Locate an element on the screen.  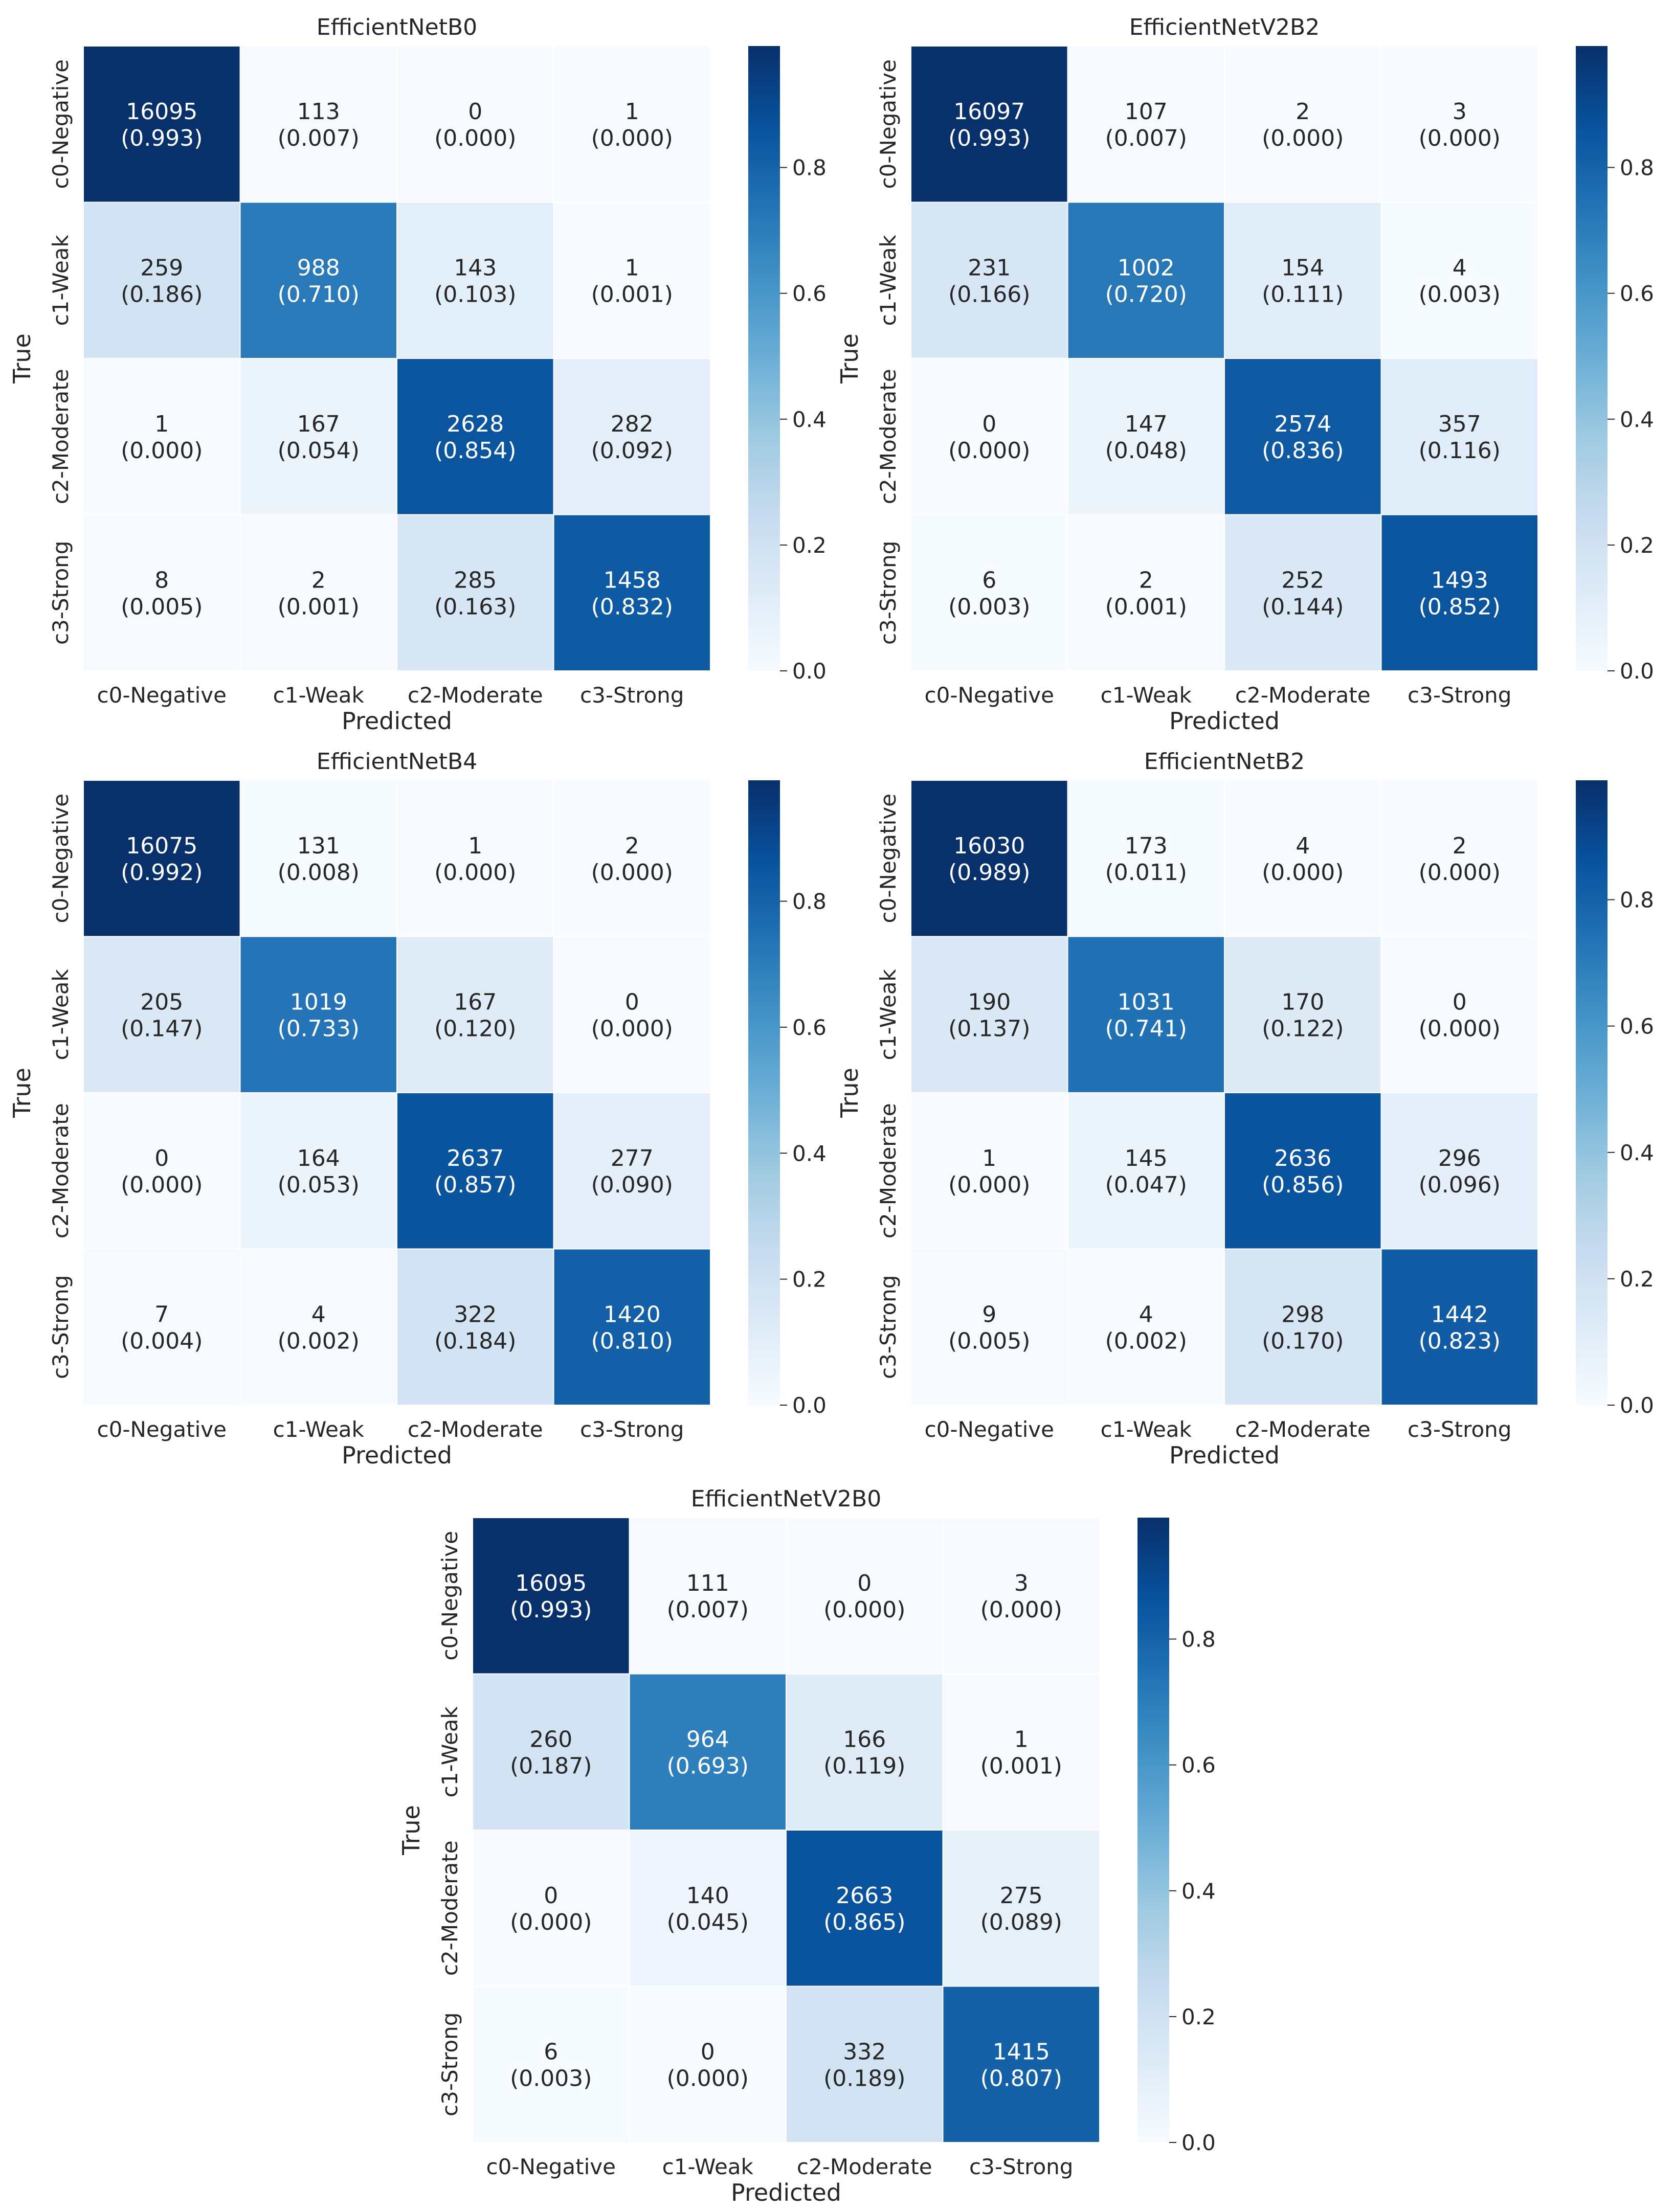
cell-count-label: 1002 is located at coordinates (1146, 268).